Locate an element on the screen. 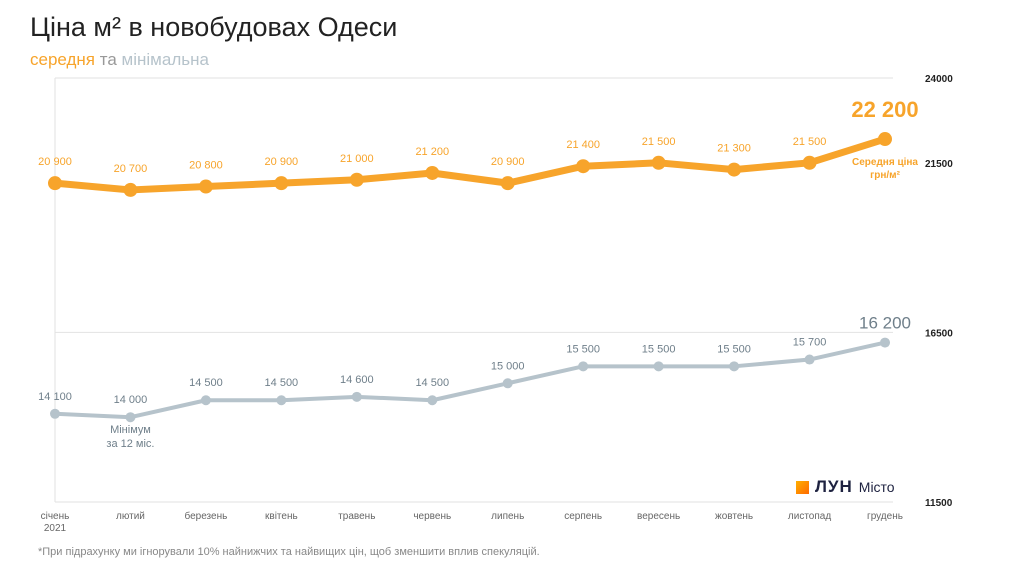 The height and width of the screenshot is (581, 1017). x-tick-label: січень is located at coordinates (55, 516).